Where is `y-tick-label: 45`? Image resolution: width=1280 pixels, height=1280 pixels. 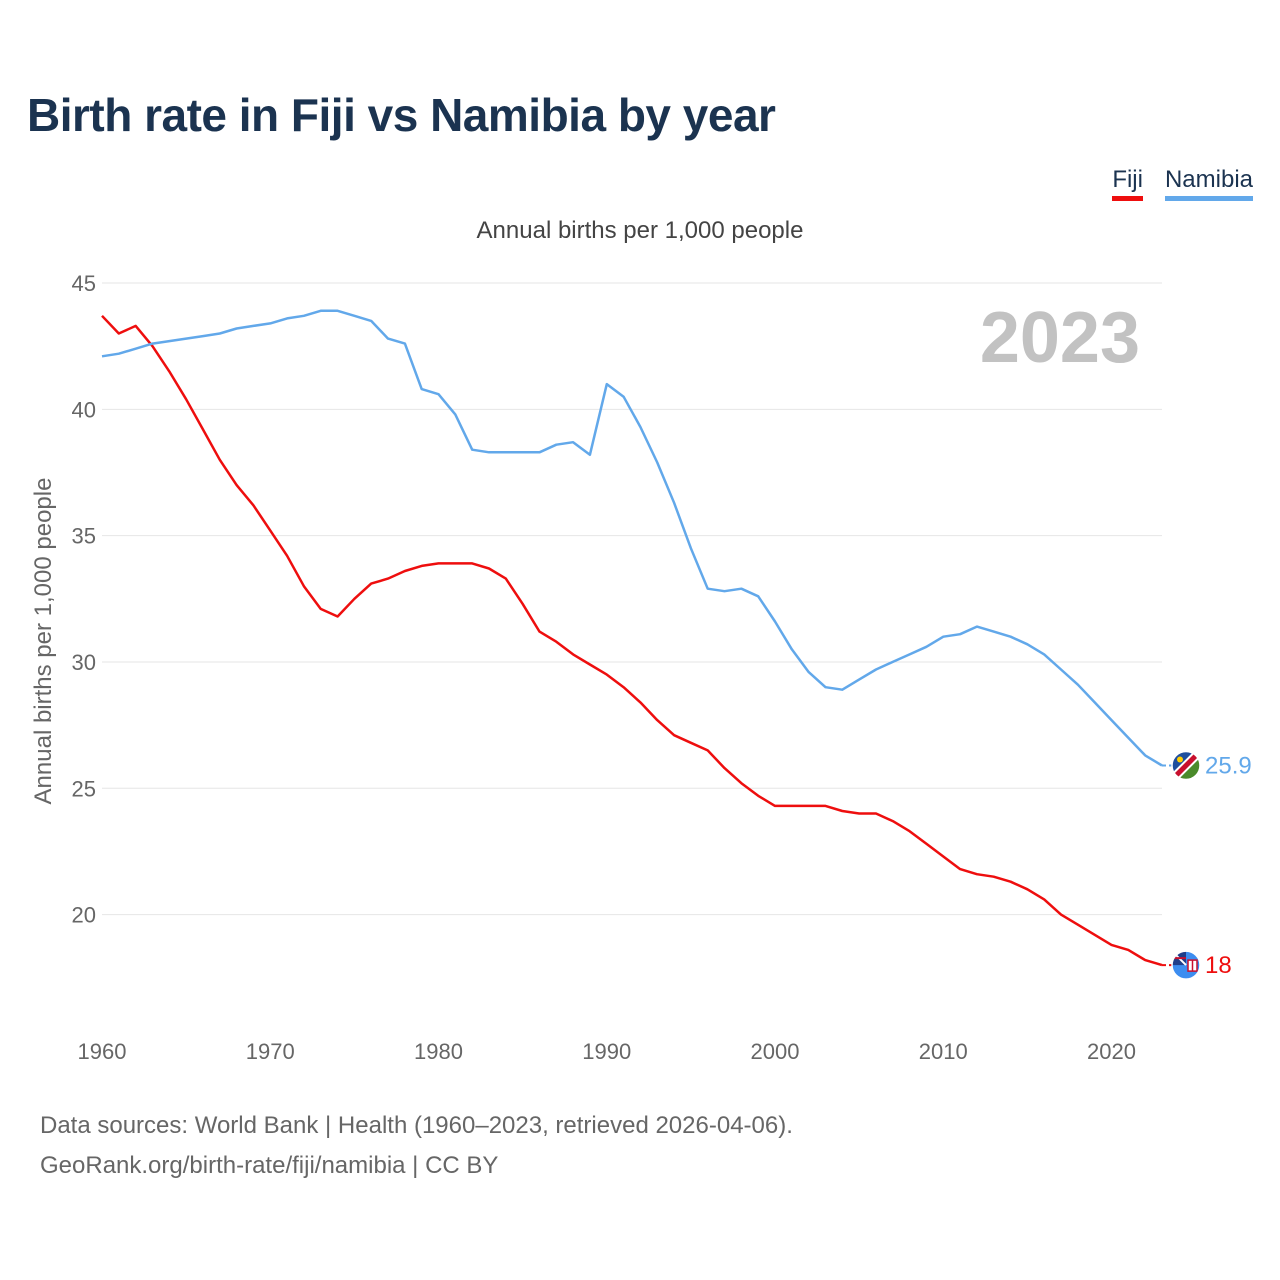
y-tick-label: 45 is located at coordinates (84, 283).